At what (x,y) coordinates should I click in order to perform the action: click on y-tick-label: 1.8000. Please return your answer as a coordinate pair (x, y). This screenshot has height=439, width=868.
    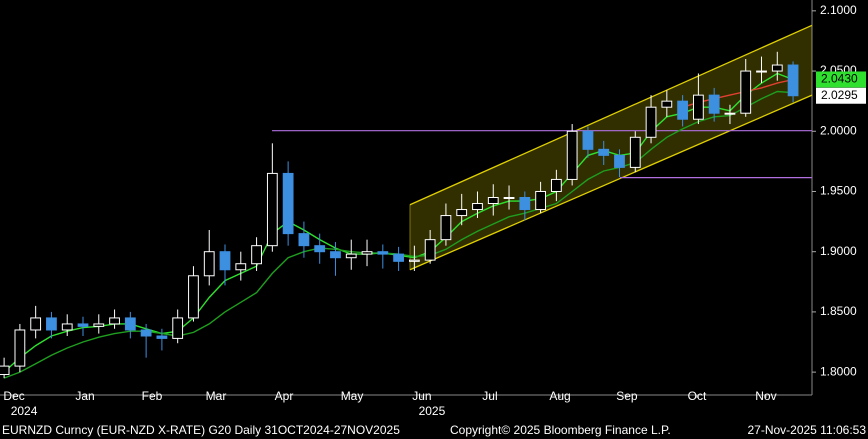
    Looking at the image, I should click on (838, 371).